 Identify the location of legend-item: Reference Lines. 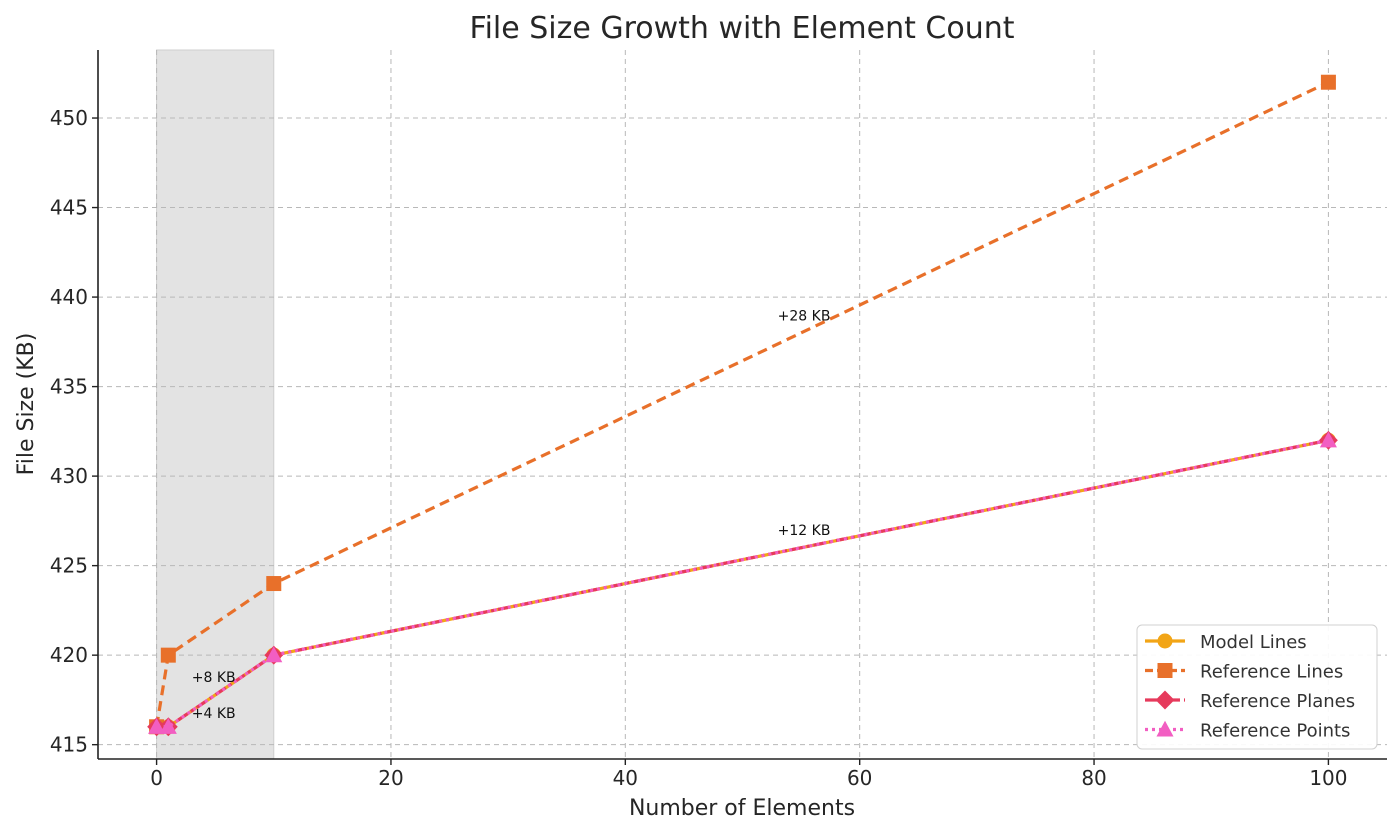
(1244, 672).